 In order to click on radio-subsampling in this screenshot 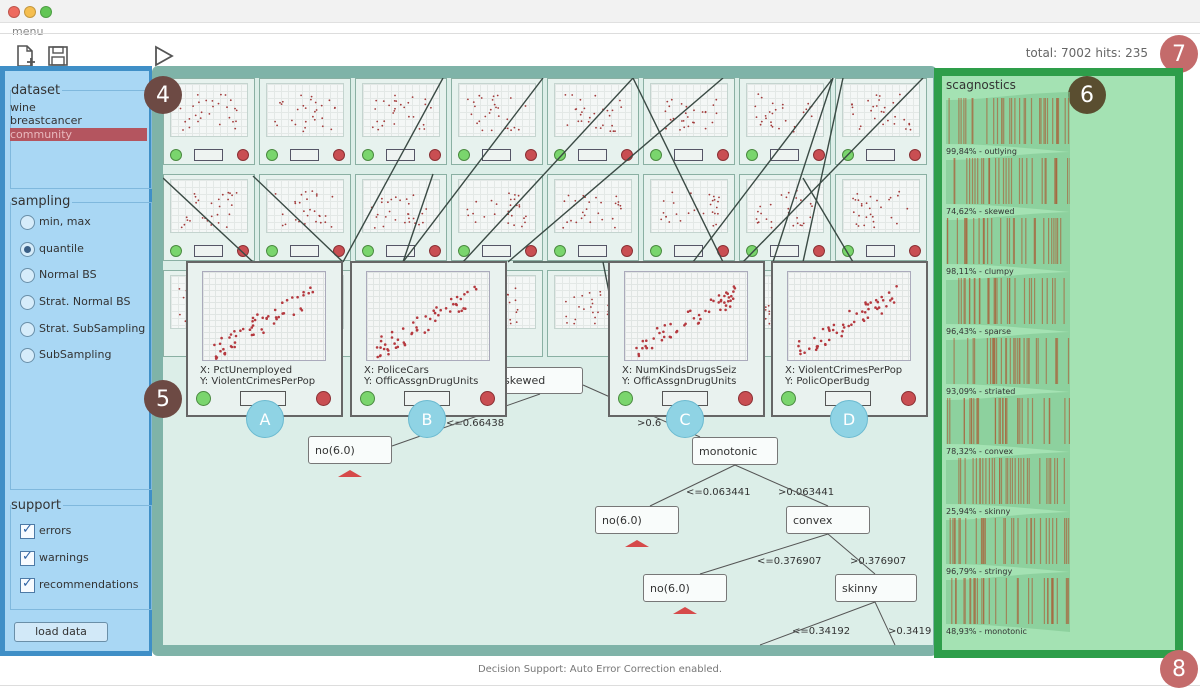, I will do `click(27, 355)`.